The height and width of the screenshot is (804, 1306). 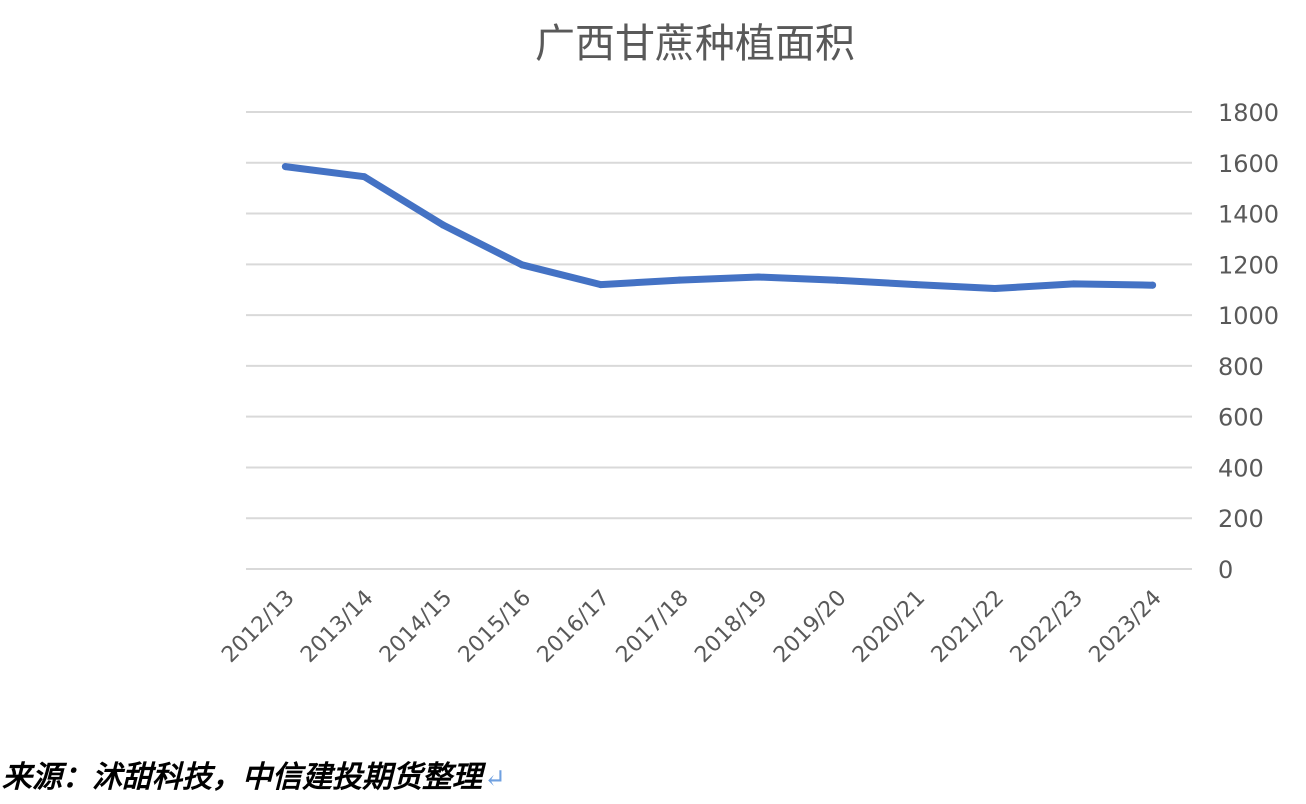 What do you see at coordinates (968, 627) in the screenshot?
I see `x-tick-label: 2021/22` at bounding box center [968, 627].